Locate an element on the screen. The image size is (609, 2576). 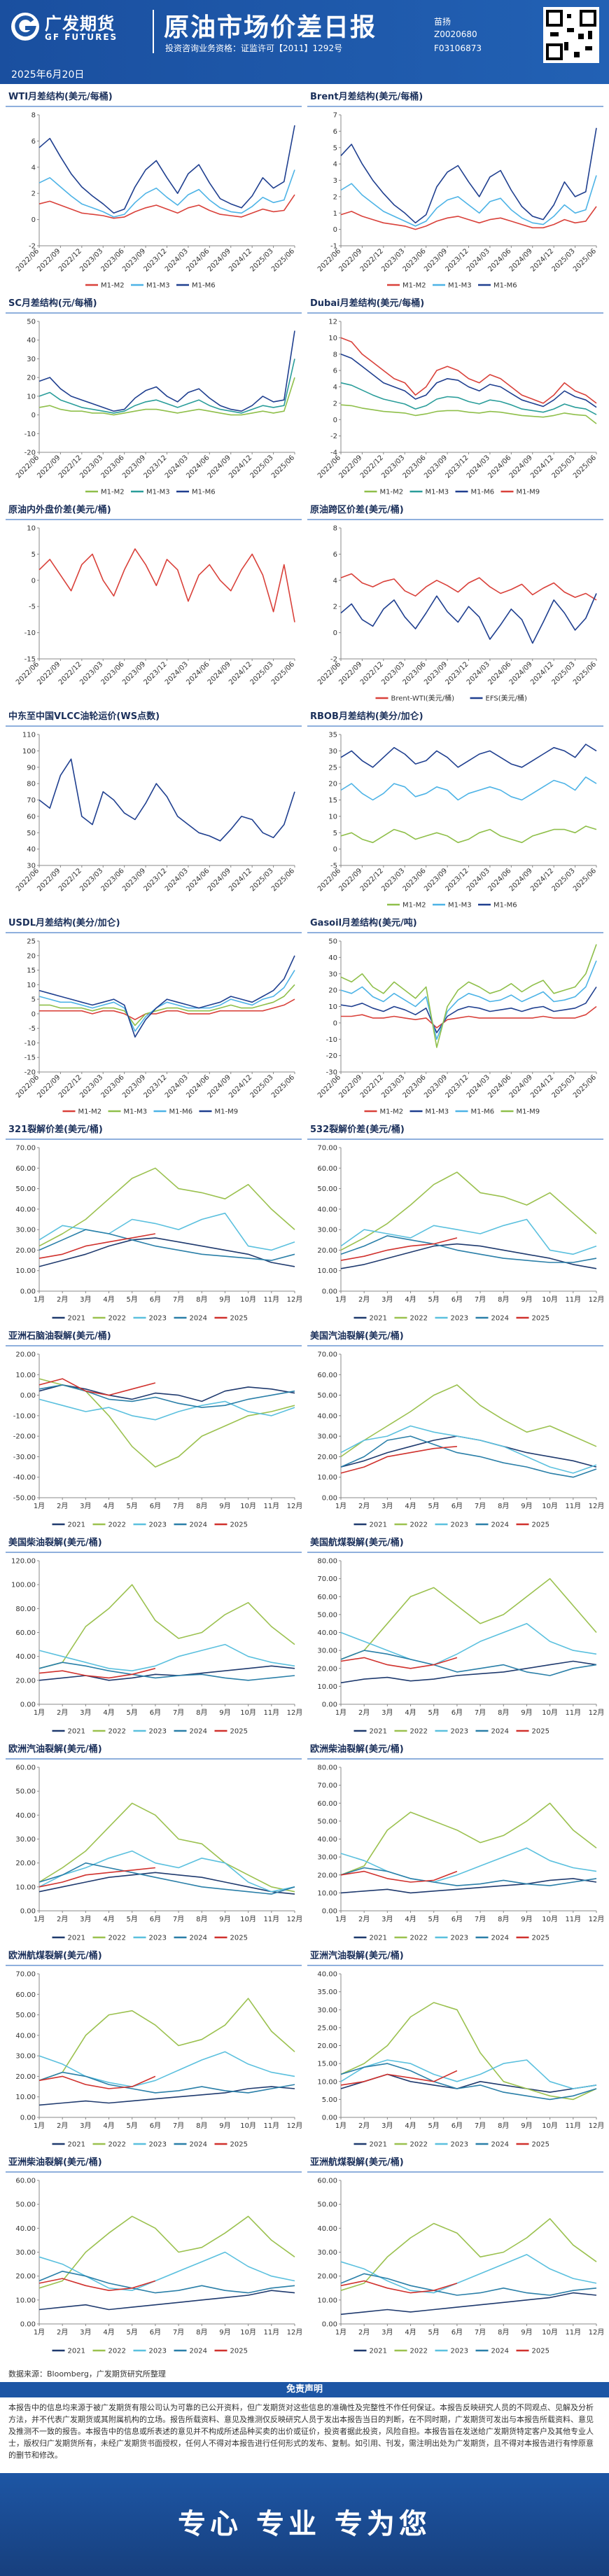
y-tick-label: 40.00 is located at coordinates (25, 1816).